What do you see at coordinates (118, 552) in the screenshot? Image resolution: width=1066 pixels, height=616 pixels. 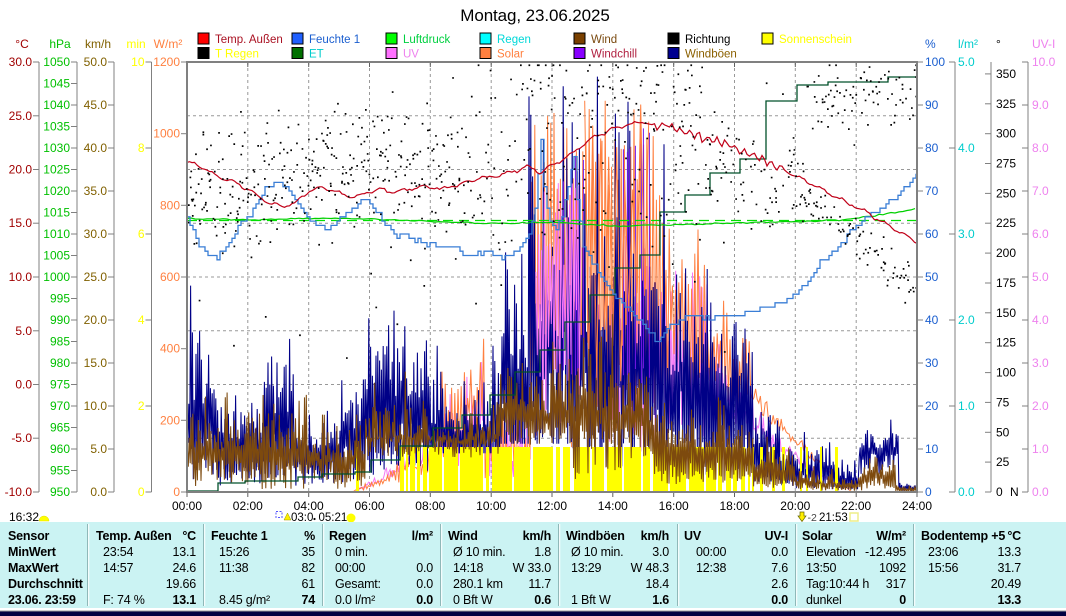 I see `svg-text: 23:54` at bounding box center [118, 552].